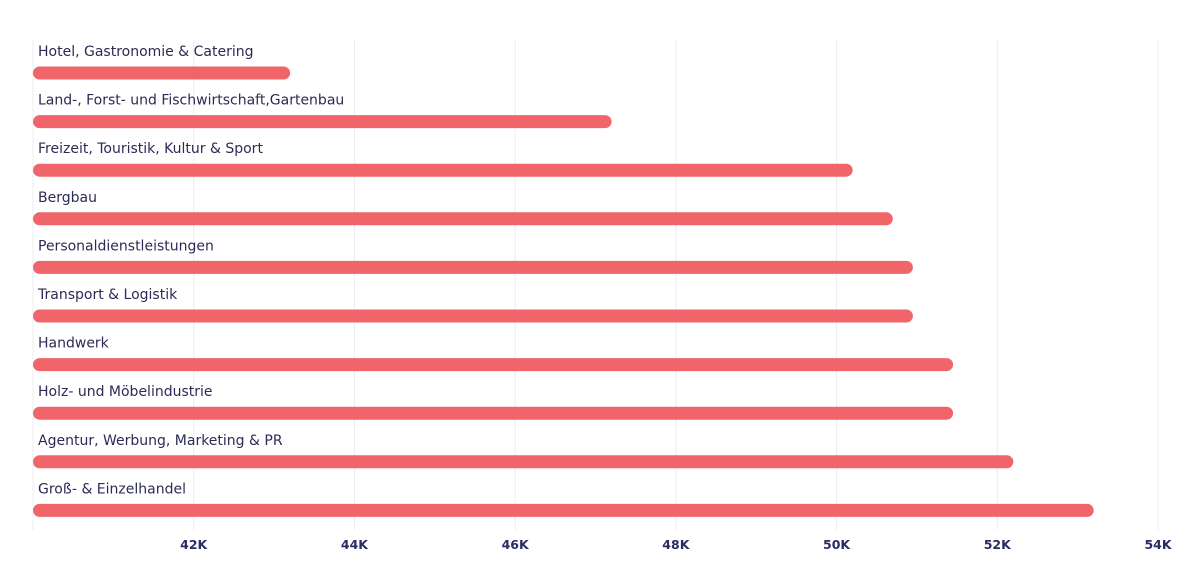 The image size is (1200, 567). What do you see at coordinates (145, 52) in the screenshot?
I see `category-label: Hotel, Gastronomie & Catering` at bounding box center [145, 52].